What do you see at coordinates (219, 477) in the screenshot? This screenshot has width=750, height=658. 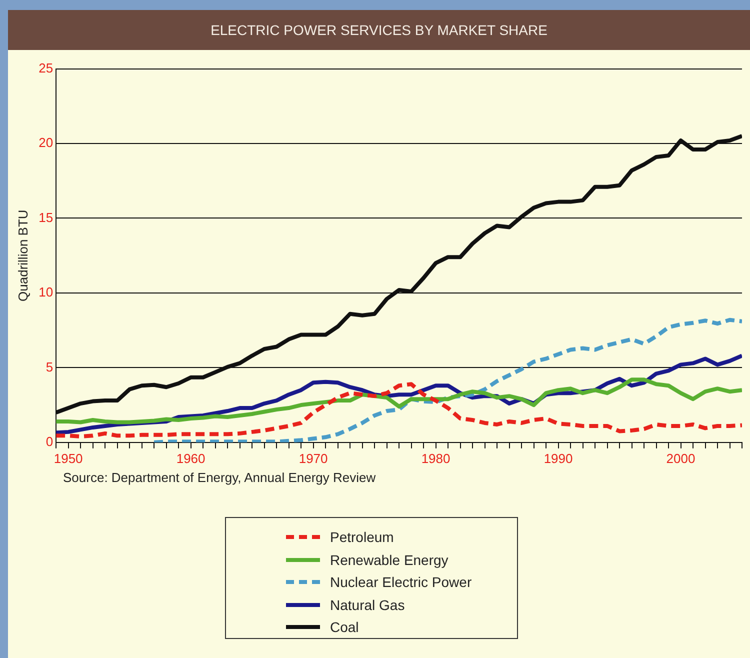 I see `source-note: Source: Department of Energy, Annual Energy Review` at bounding box center [219, 477].